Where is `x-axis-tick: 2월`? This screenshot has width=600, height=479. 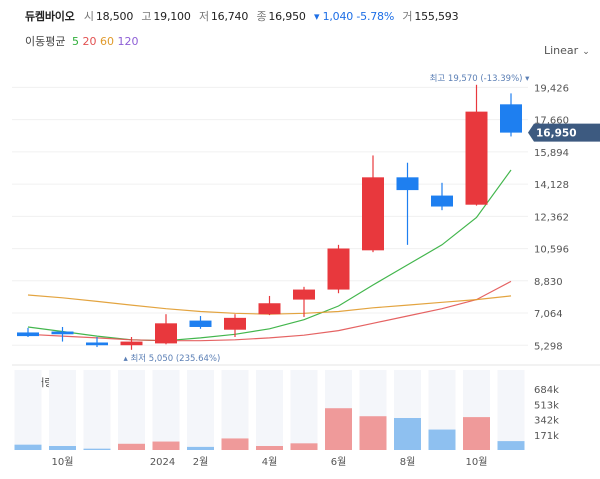
x-axis-tick: 2월 is located at coordinates (201, 462).